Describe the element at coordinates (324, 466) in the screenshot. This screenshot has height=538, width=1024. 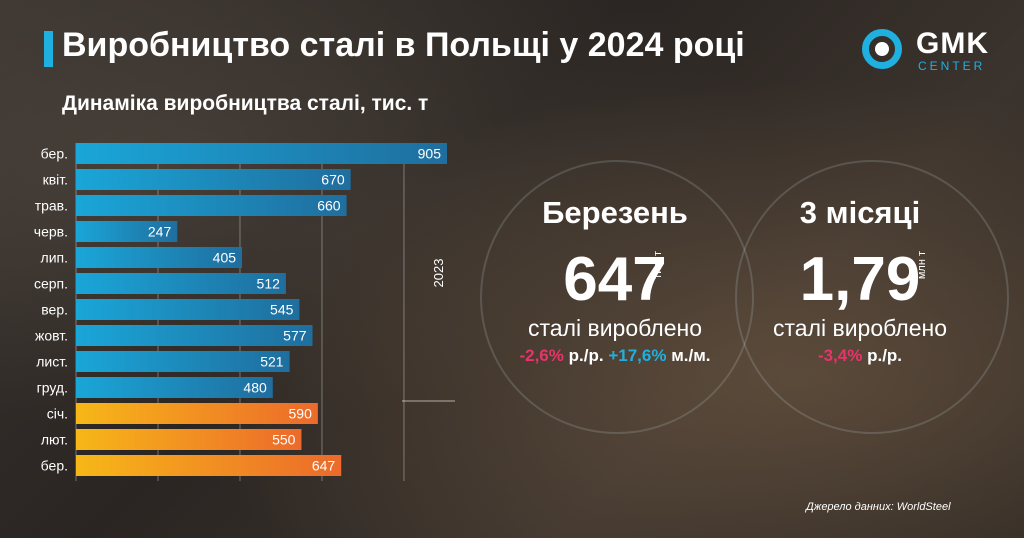
I see `value-label-12: 647` at that location.